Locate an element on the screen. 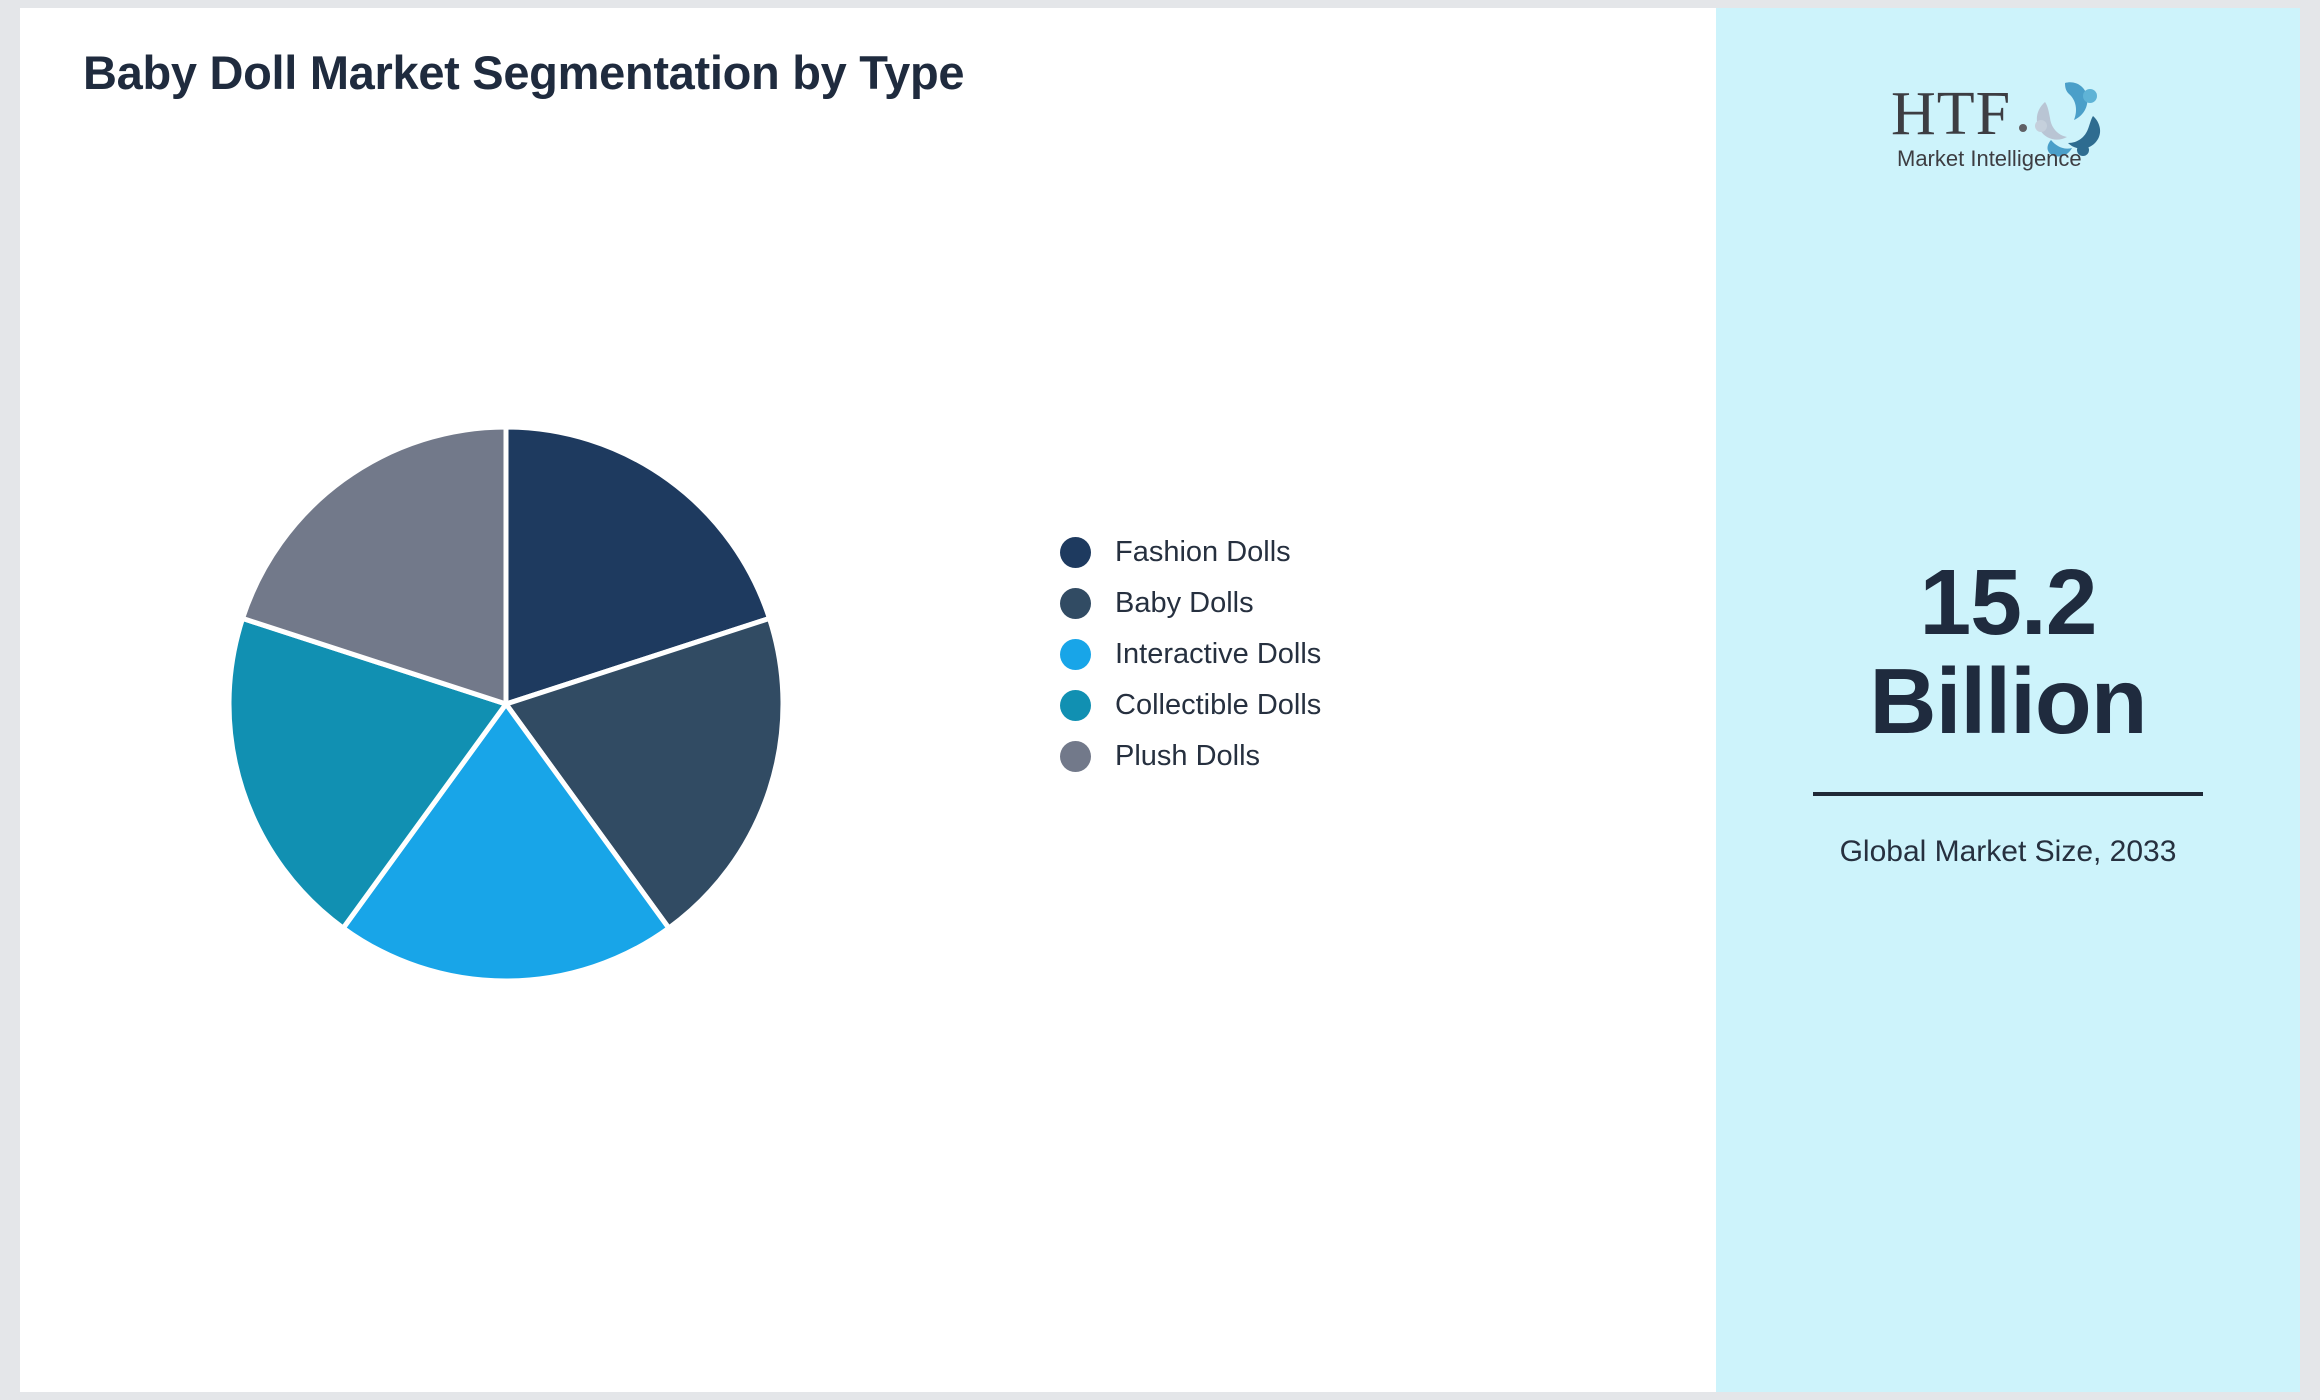 The image size is (2320, 1400). pie-chart is located at coordinates (506, 704).